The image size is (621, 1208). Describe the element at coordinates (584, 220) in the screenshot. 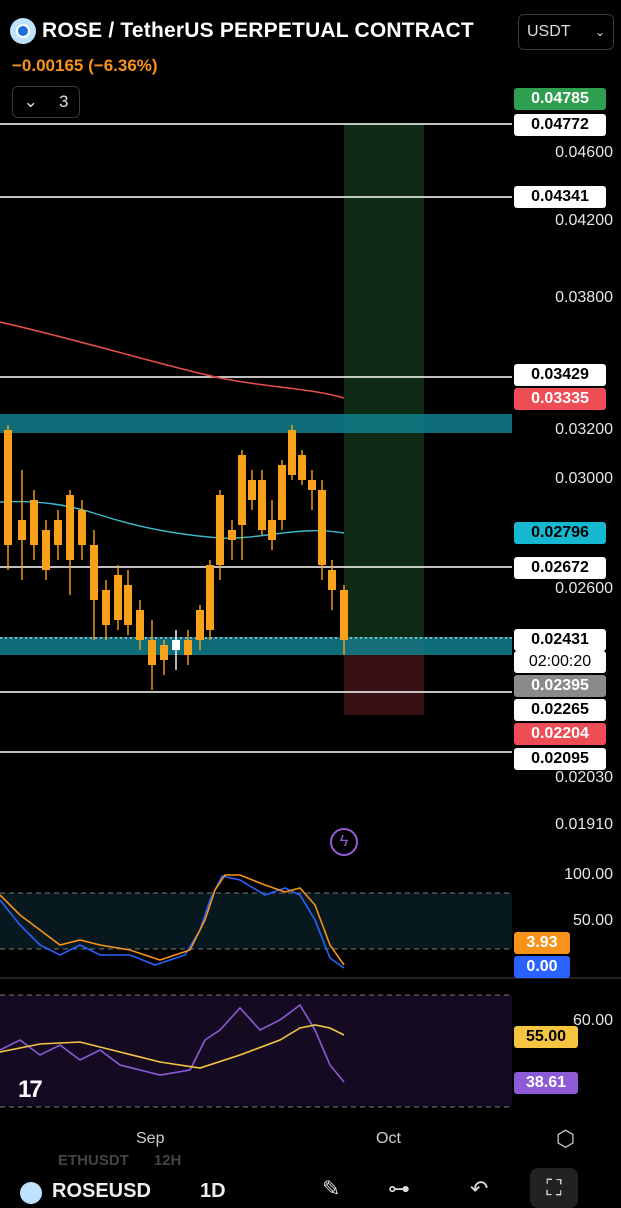

I see `price-axis-label: 0.04200` at that location.